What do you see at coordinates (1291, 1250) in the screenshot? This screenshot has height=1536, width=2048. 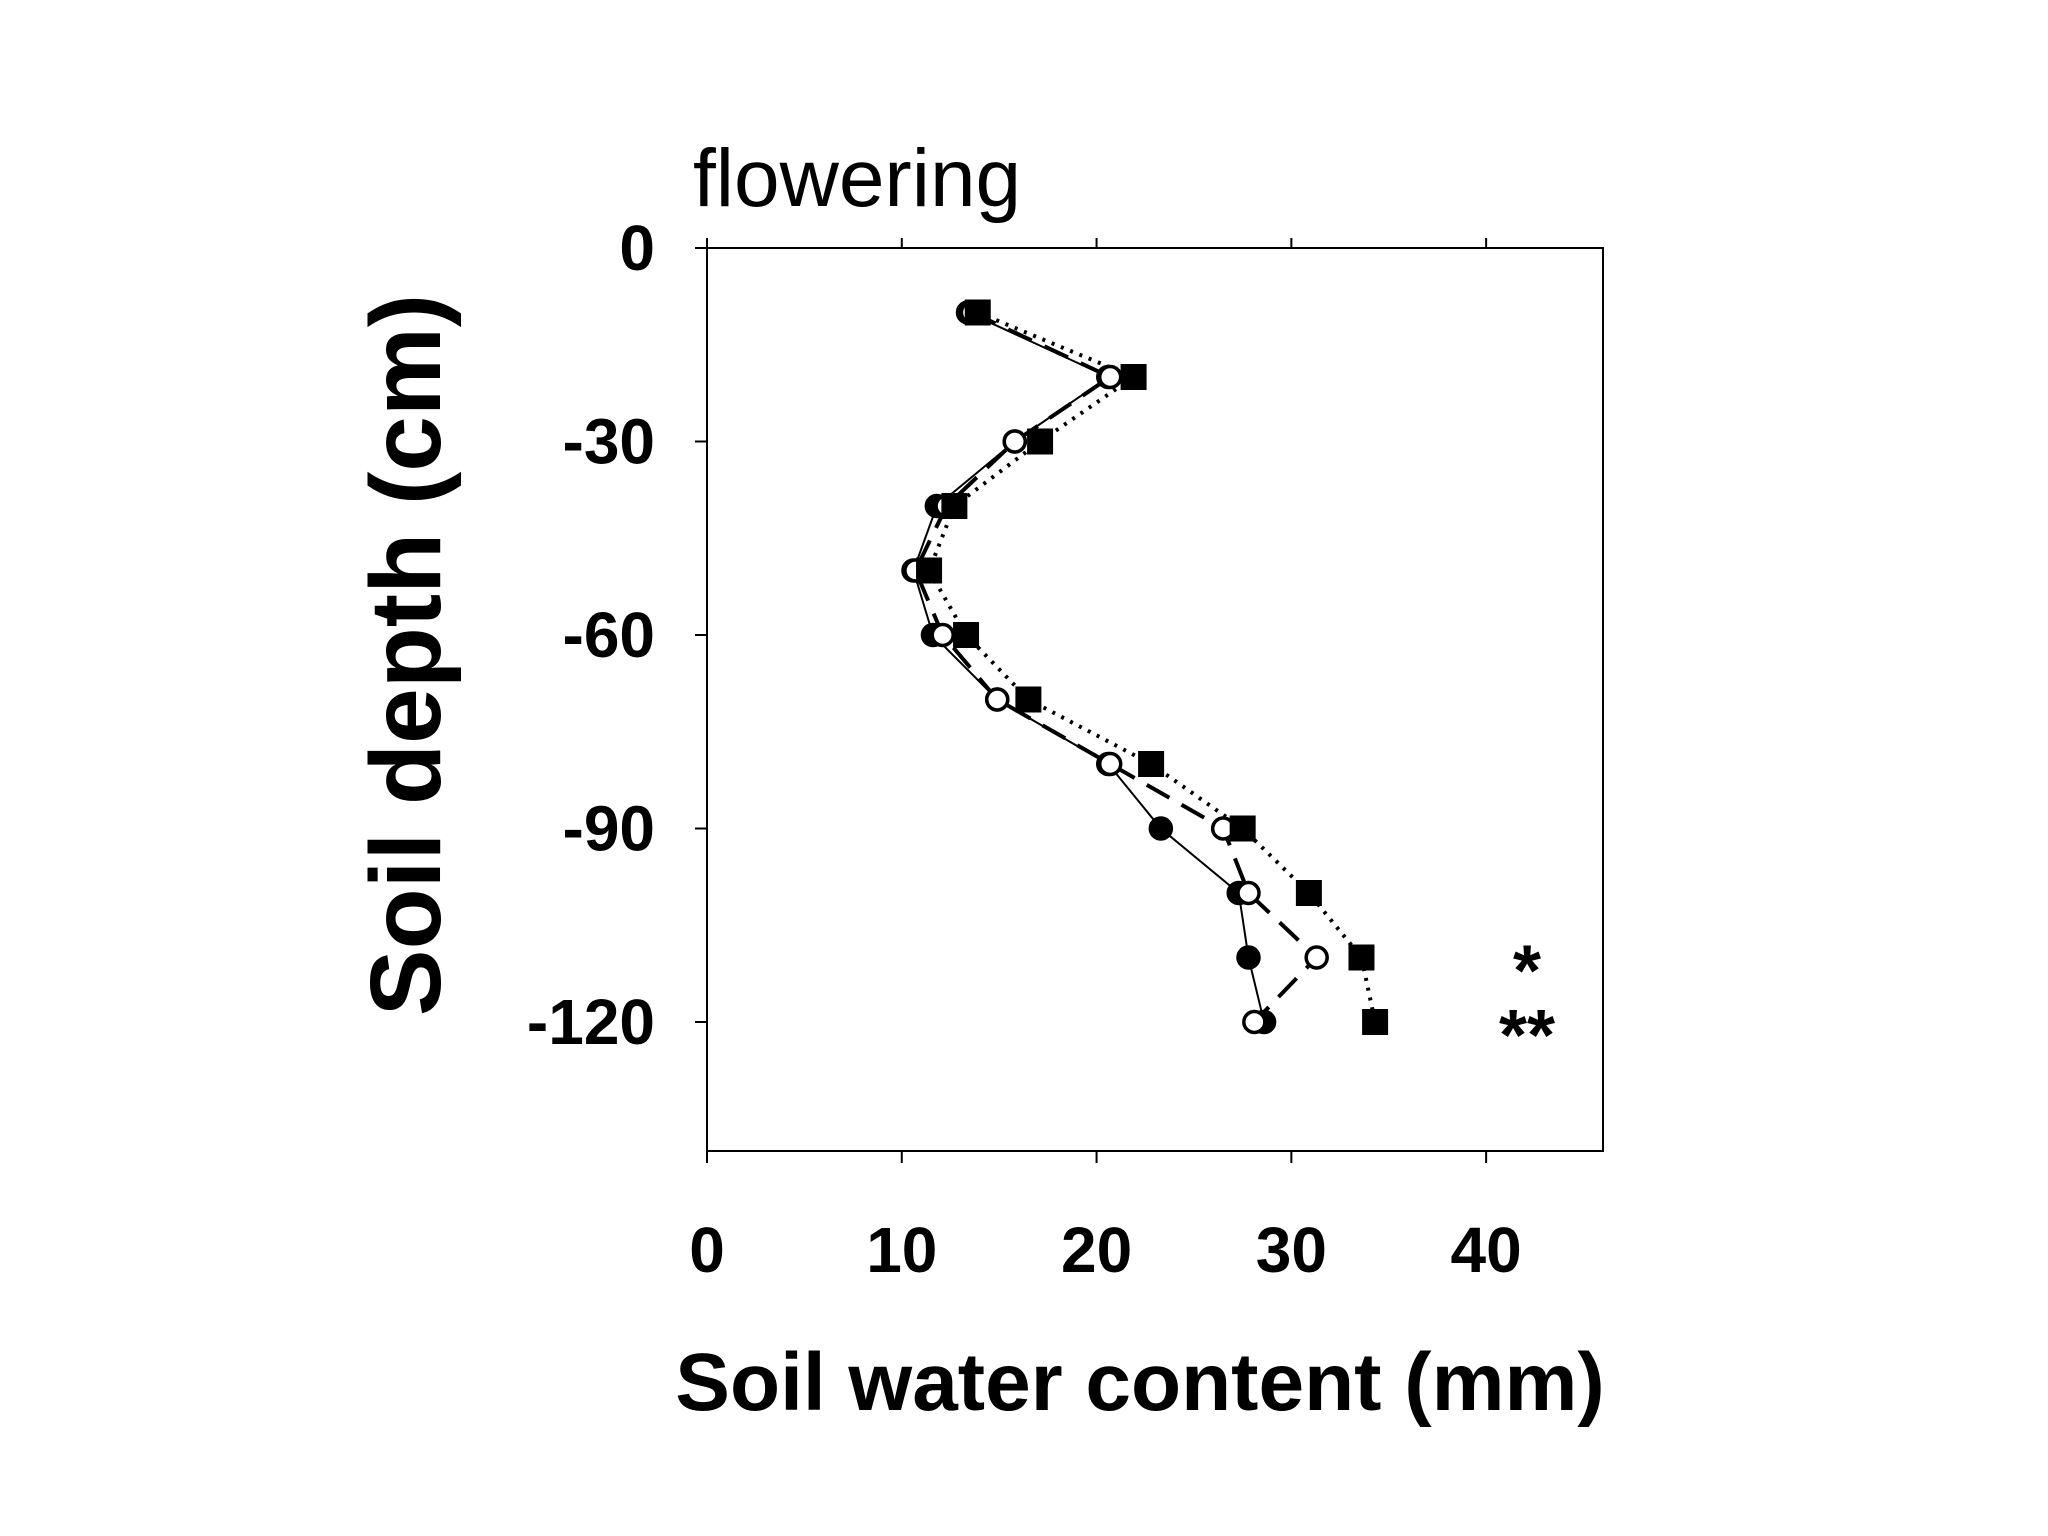 I see `x-tick-label: 30` at bounding box center [1291, 1250].